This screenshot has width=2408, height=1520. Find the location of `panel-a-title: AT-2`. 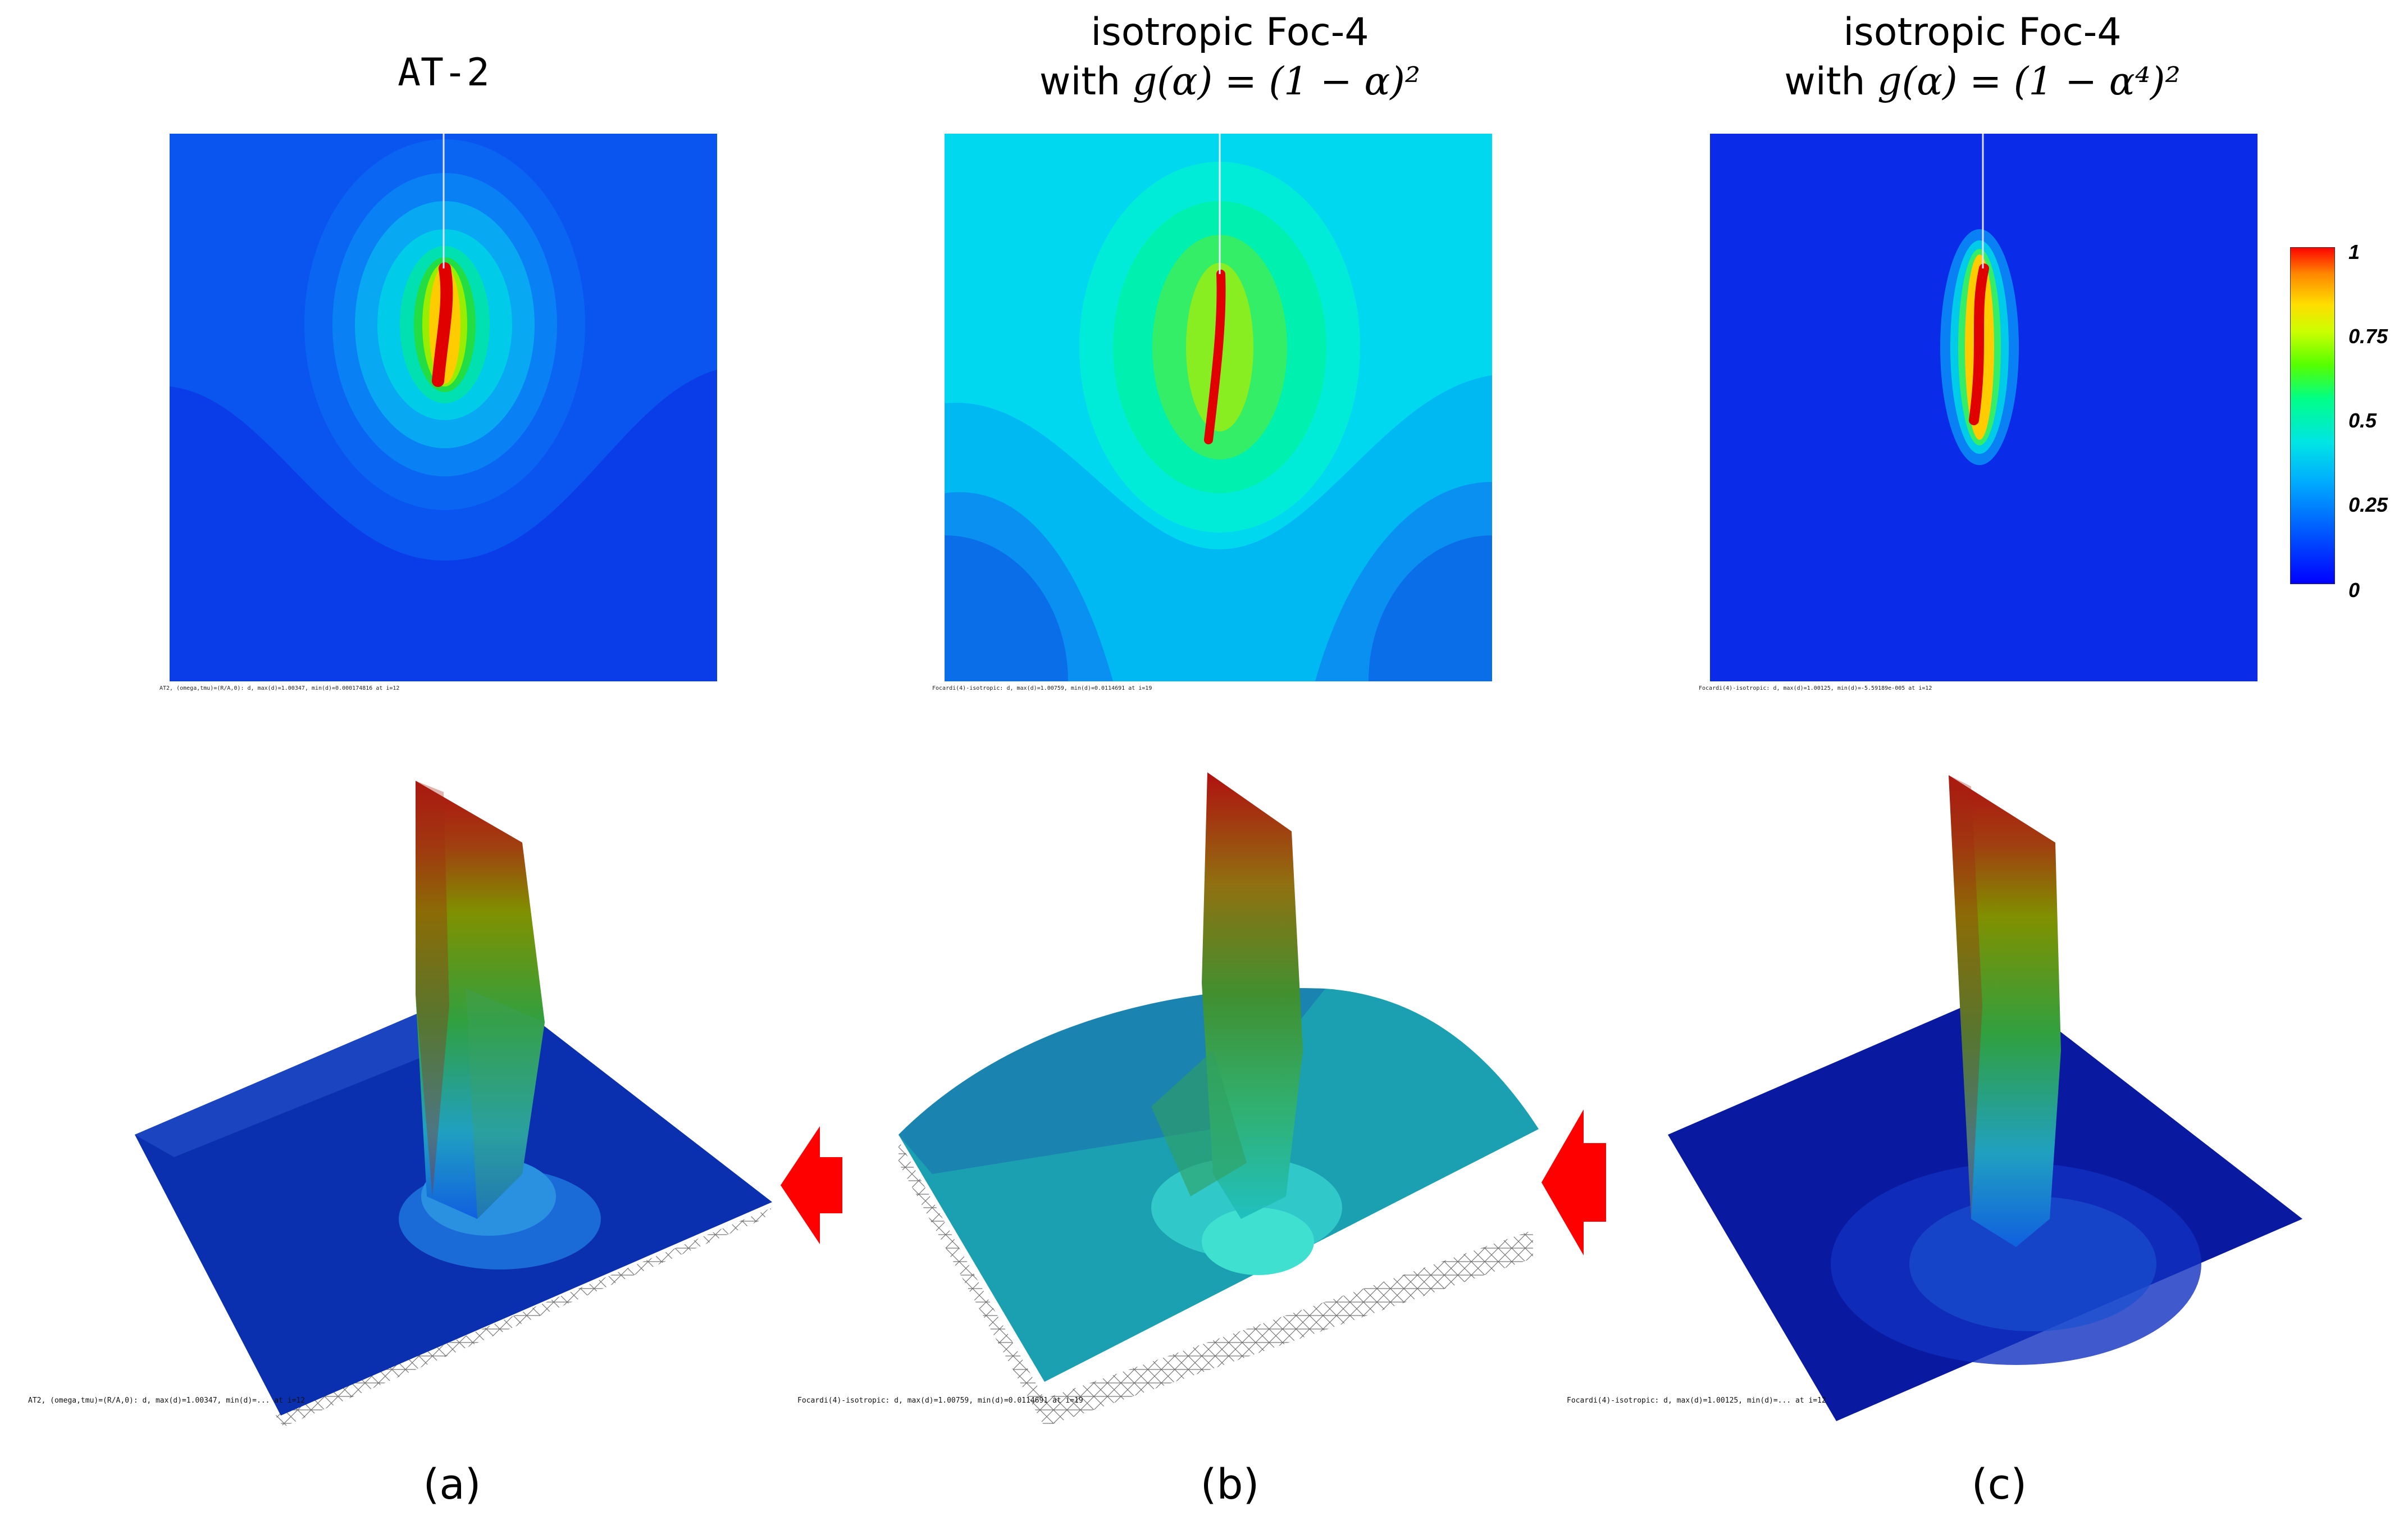

panel-a-title: AT-2 is located at coordinates (443, 73).